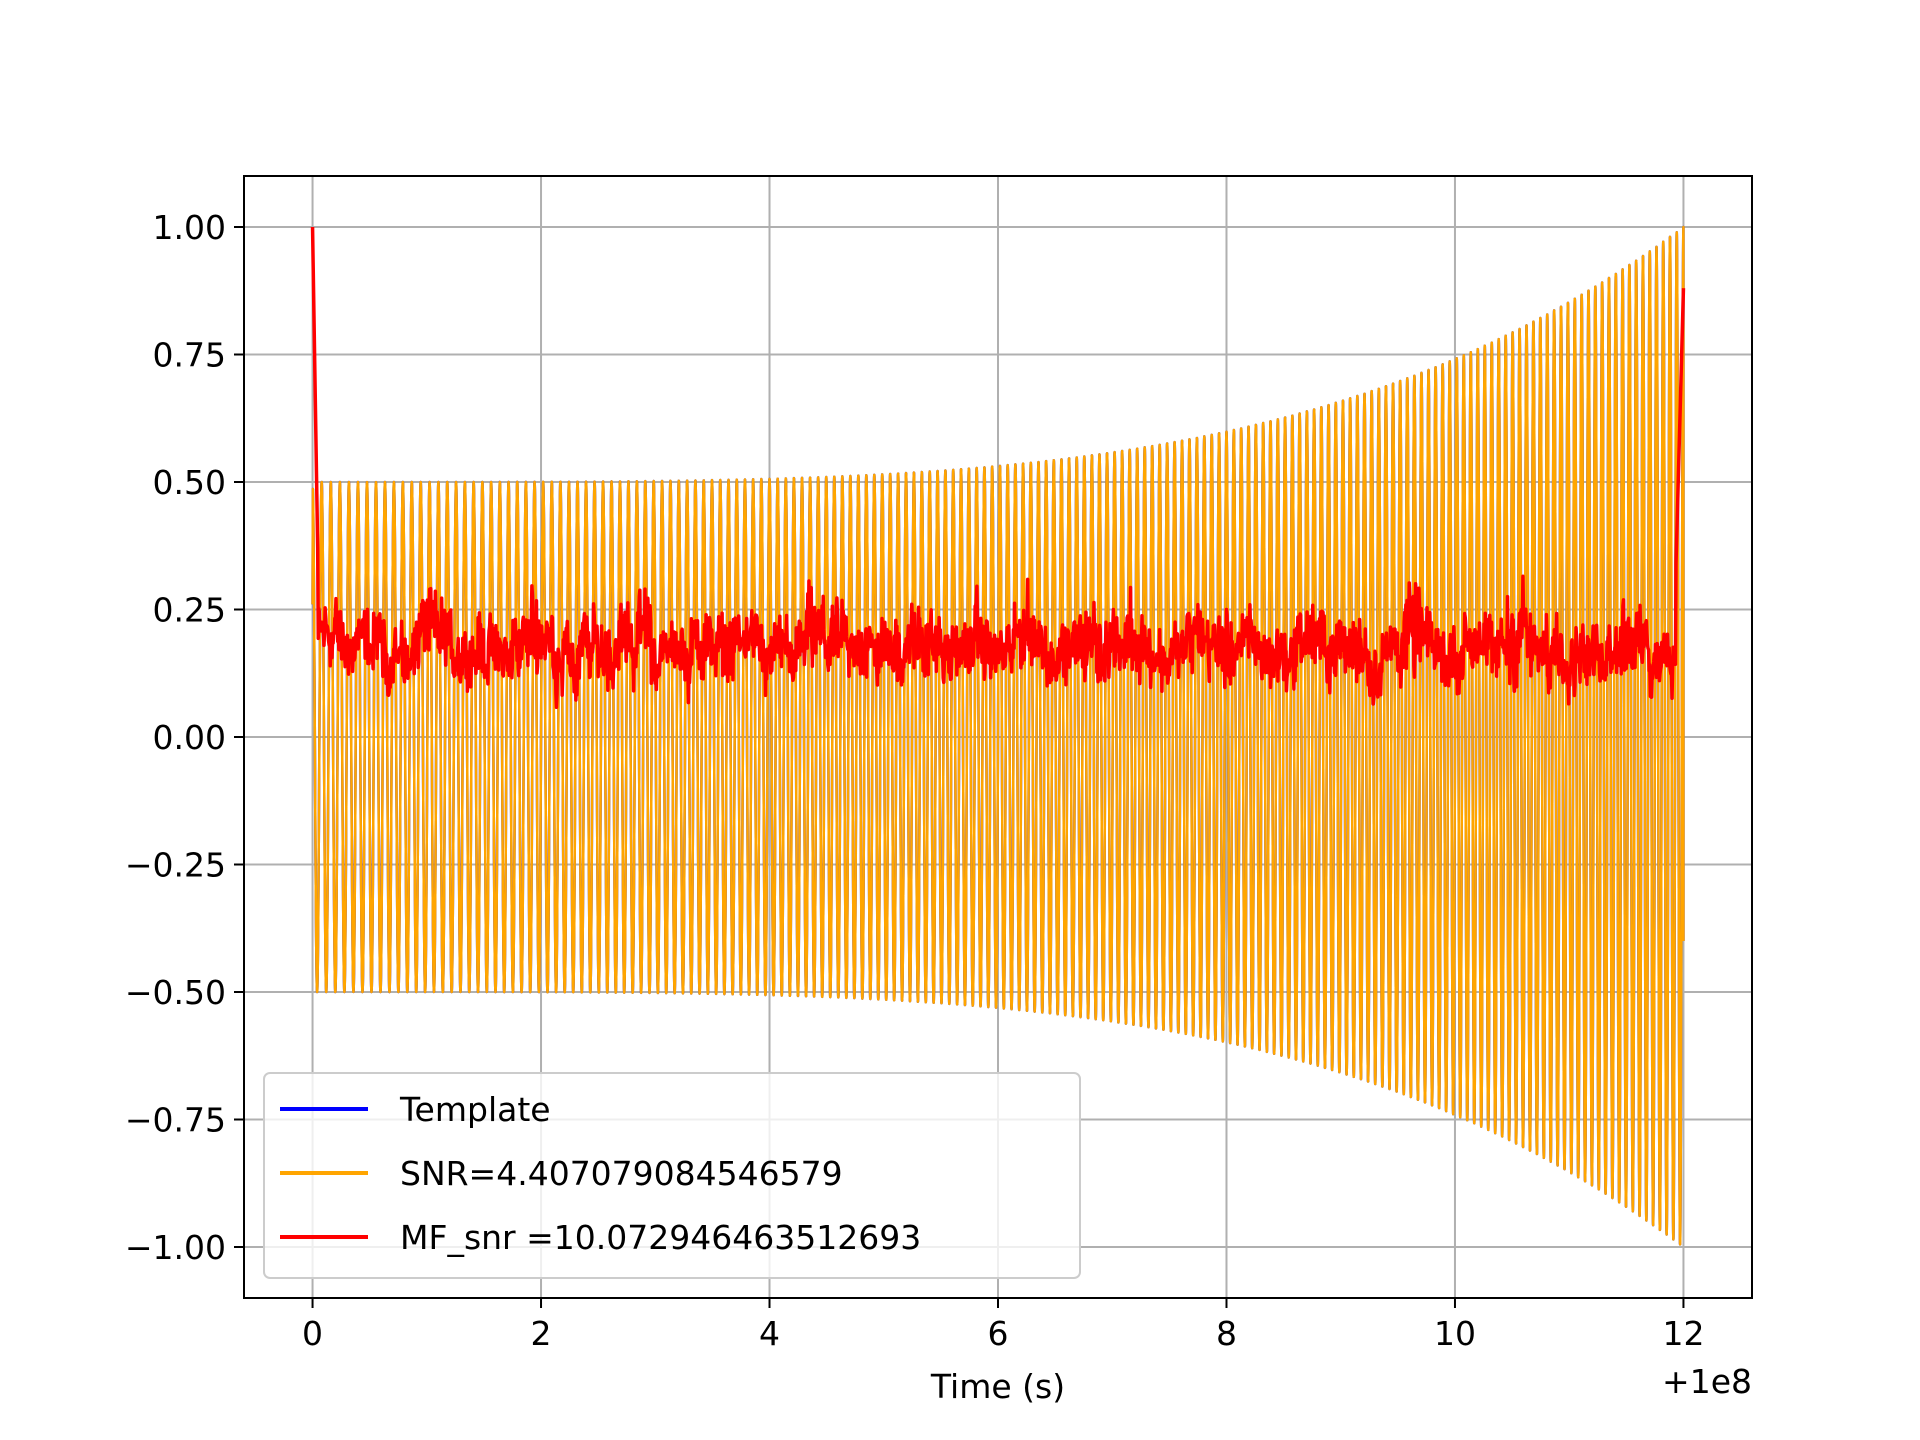 Image resolution: width=1920 pixels, height=1440 pixels. I want to click on y-tick-label: 1.00, so click(189, 227).